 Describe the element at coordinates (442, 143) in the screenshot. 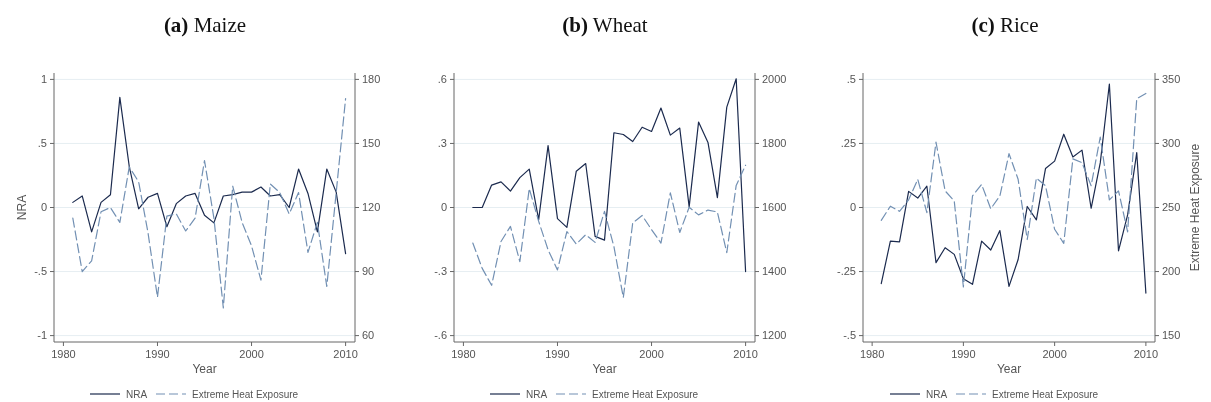

I see `y-tick-label: .3` at that location.